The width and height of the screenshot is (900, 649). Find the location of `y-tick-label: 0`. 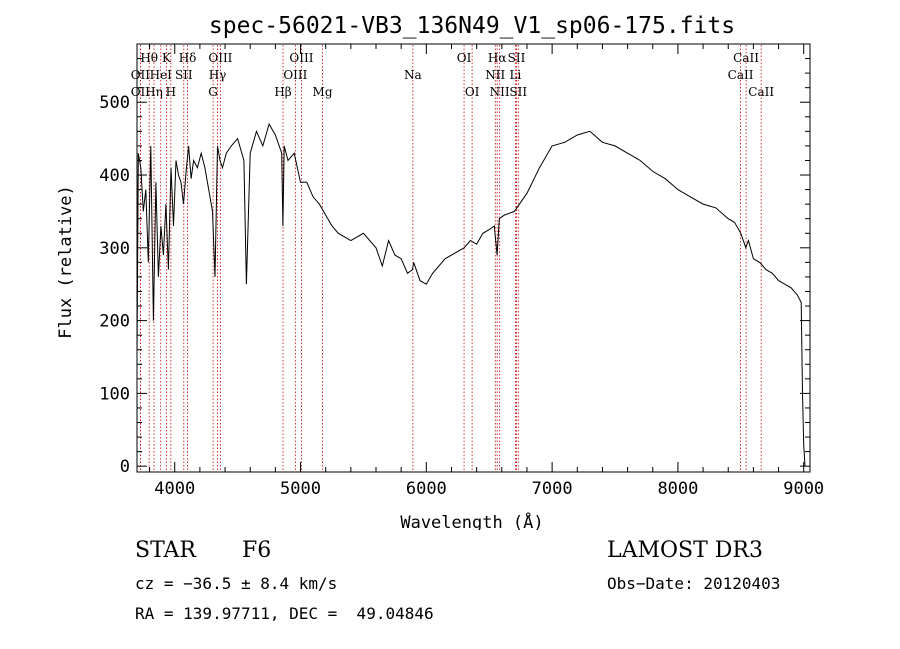

y-tick-label: 0 is located at coordinates (125, 467).